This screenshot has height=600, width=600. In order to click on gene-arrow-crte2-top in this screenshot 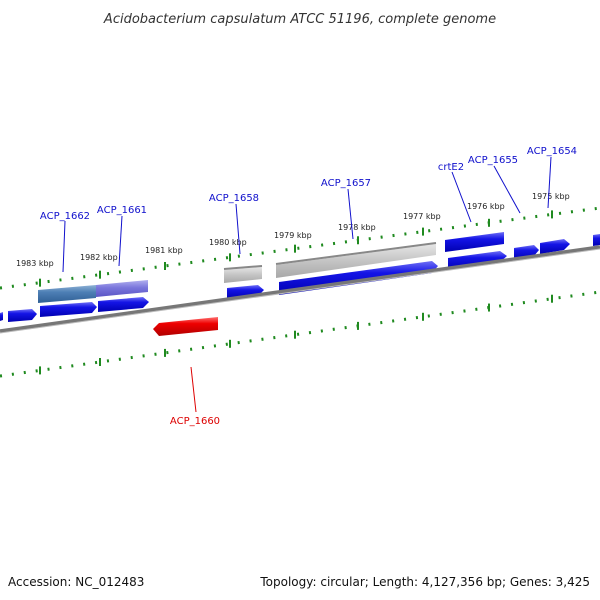, I will do `click(474, 242)`.